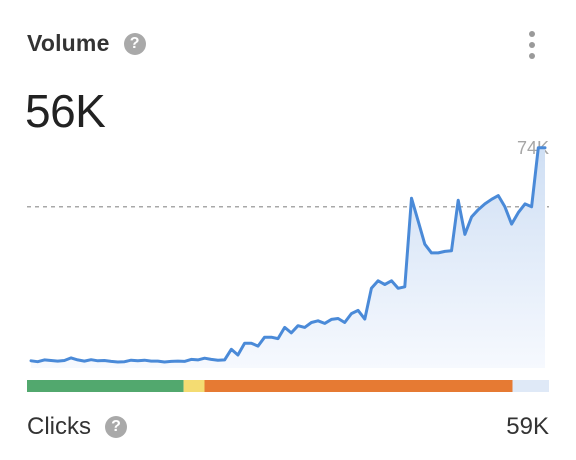  Describe the element at coordinates (68, 43) in the screenshot. I see `widget-title: Volume` at that location.